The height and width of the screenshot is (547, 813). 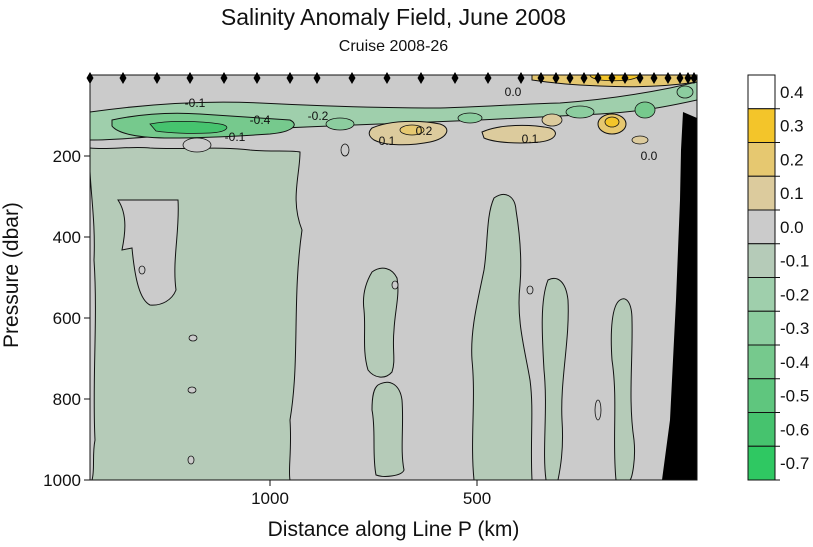 I want to click on y-tick-label: 800, so click(x=67, y=399).